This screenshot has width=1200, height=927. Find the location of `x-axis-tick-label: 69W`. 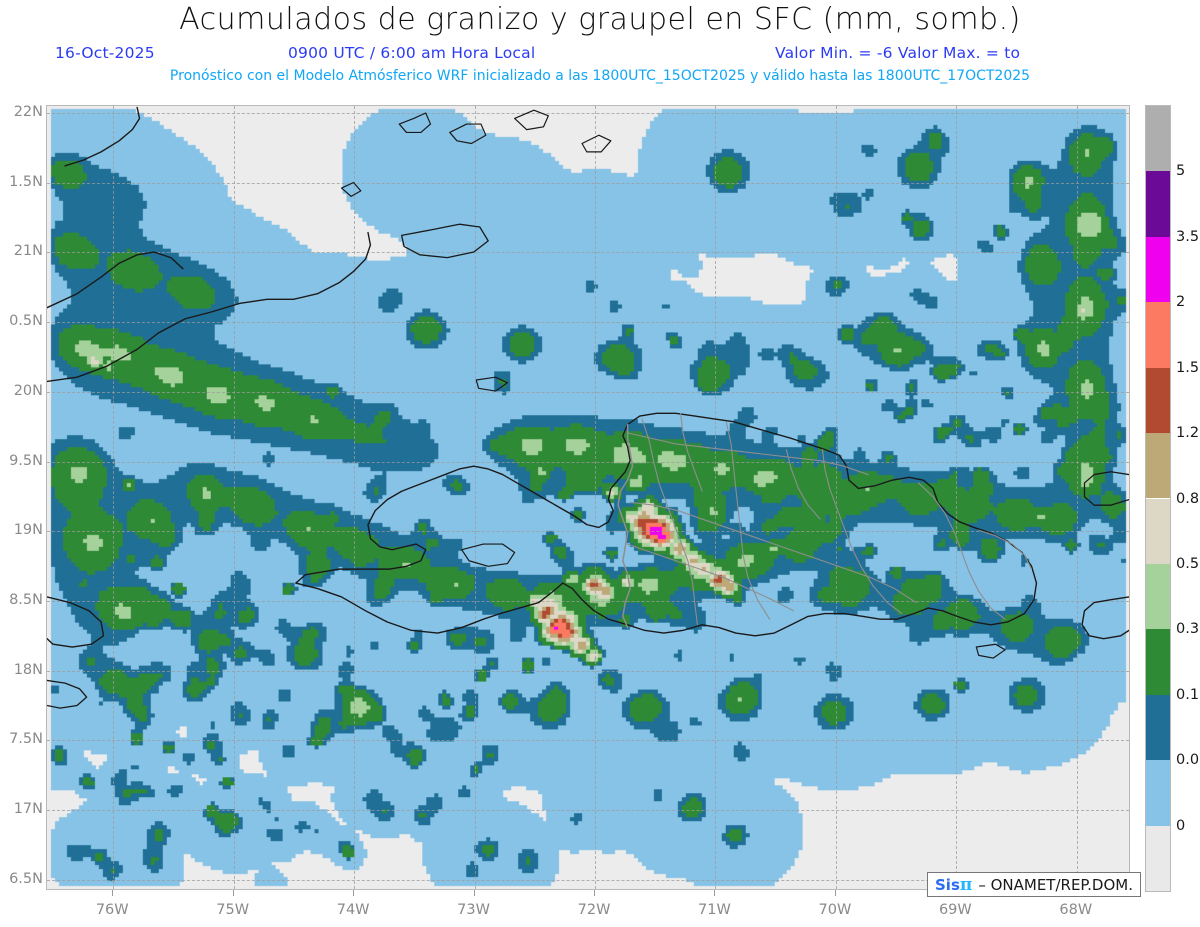

x-axis-tick-label: 69W is located at coordinates (955, 910).